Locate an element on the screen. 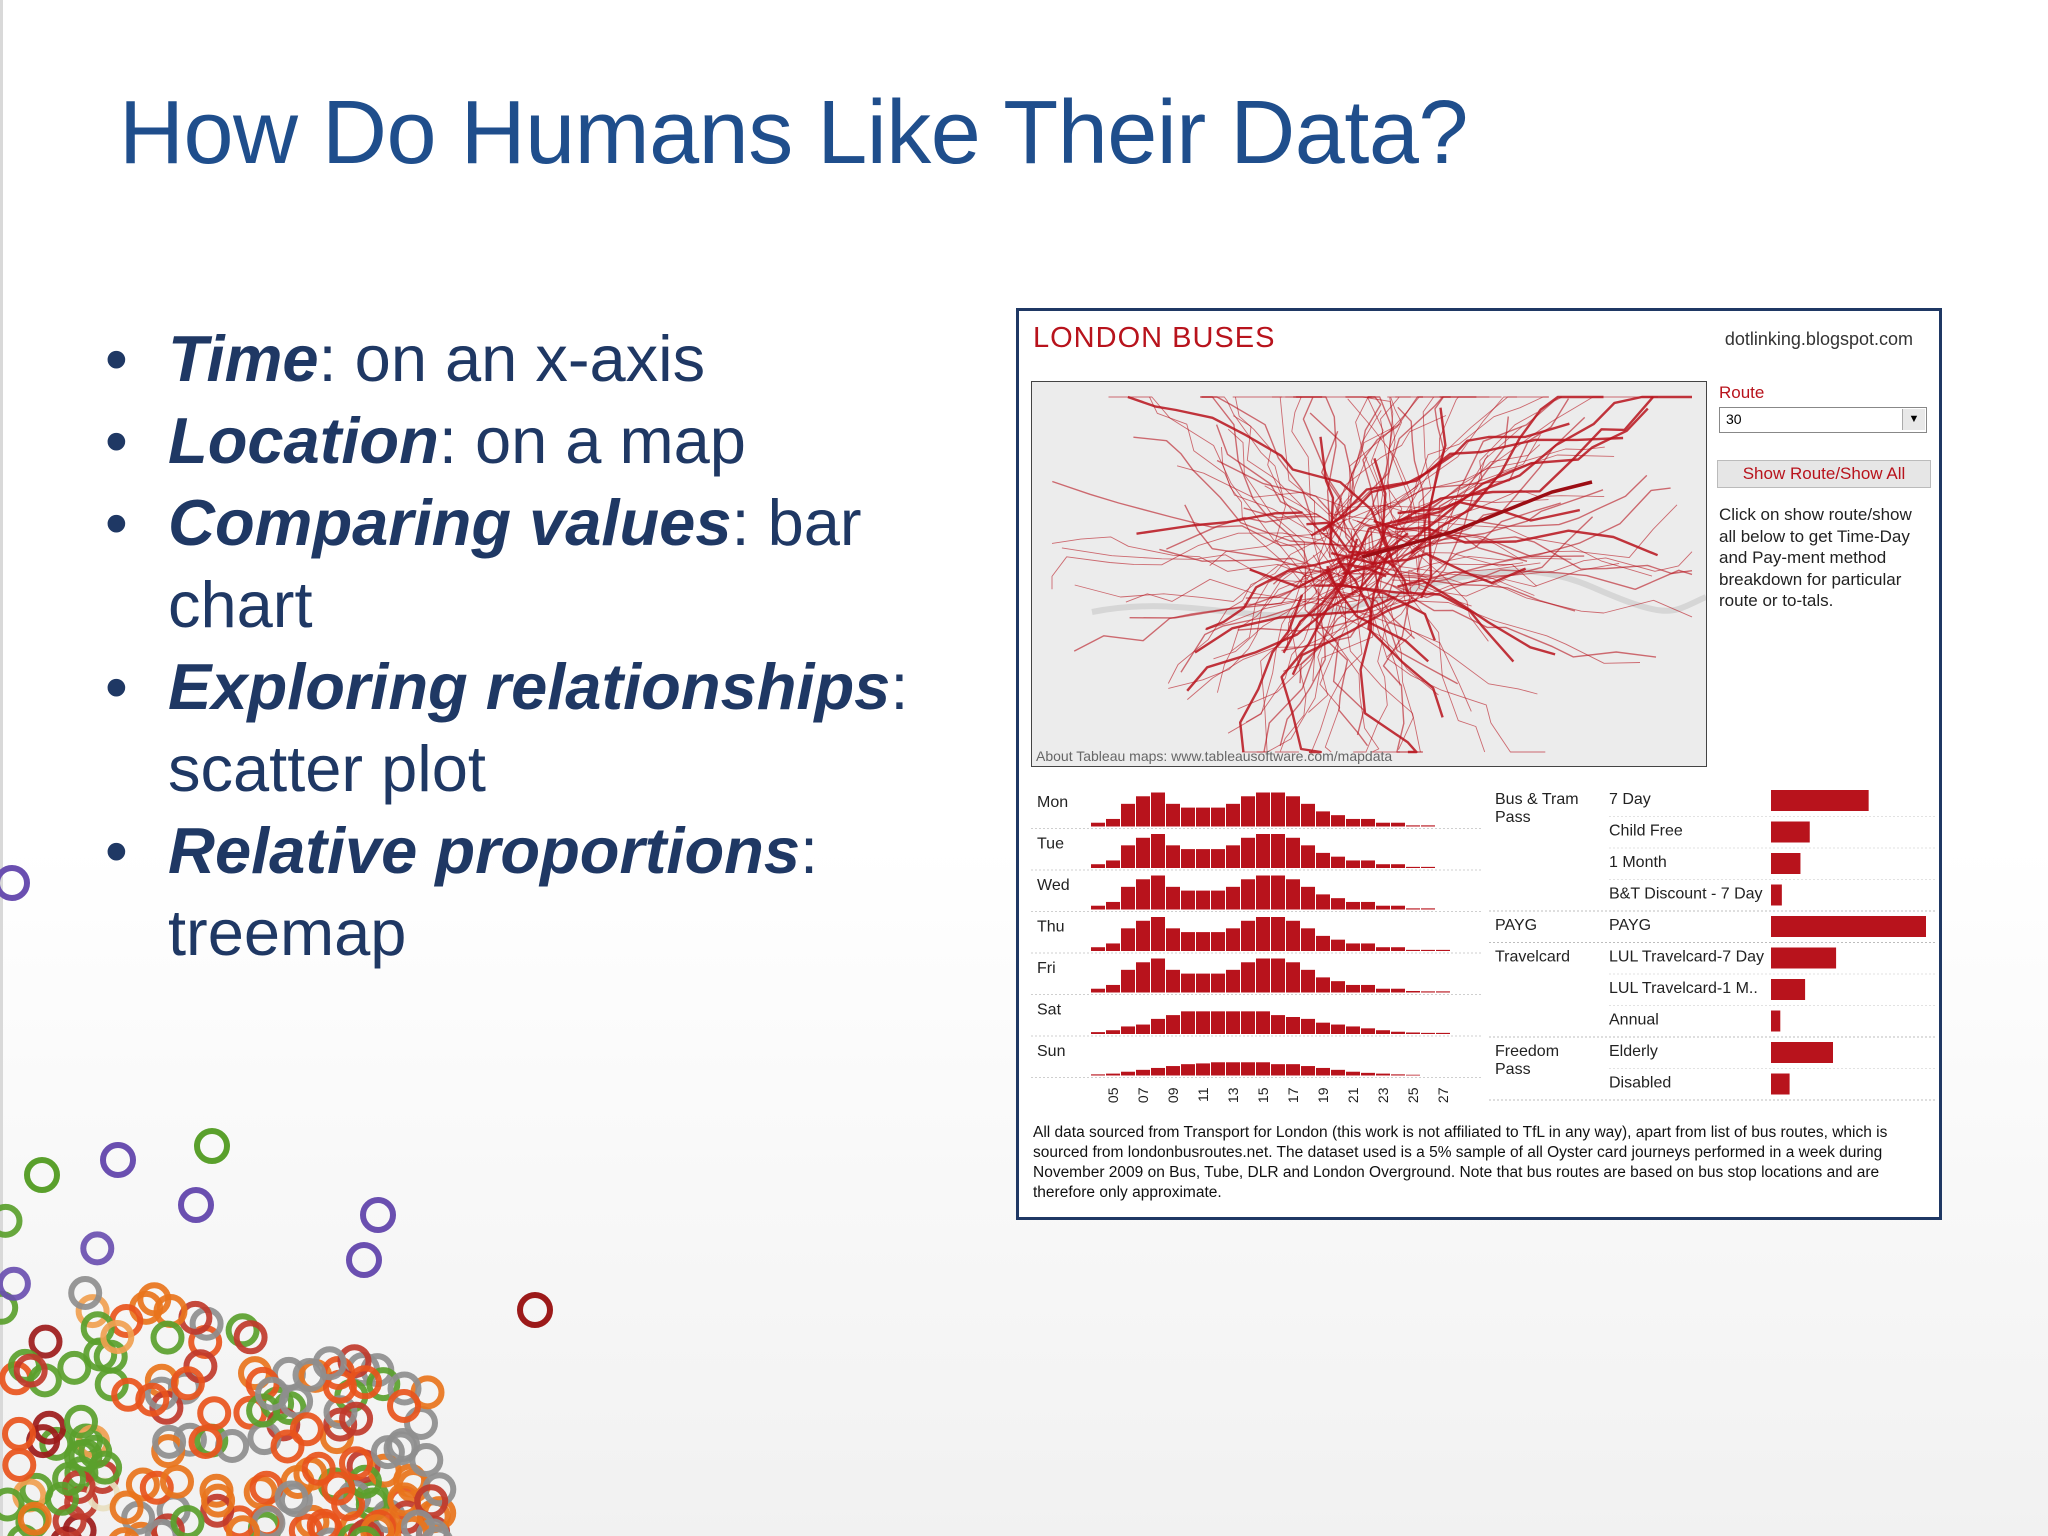 The image size is (2048, 1536). hour-tick-label: 13 is located at coordinates (1233, 1095).